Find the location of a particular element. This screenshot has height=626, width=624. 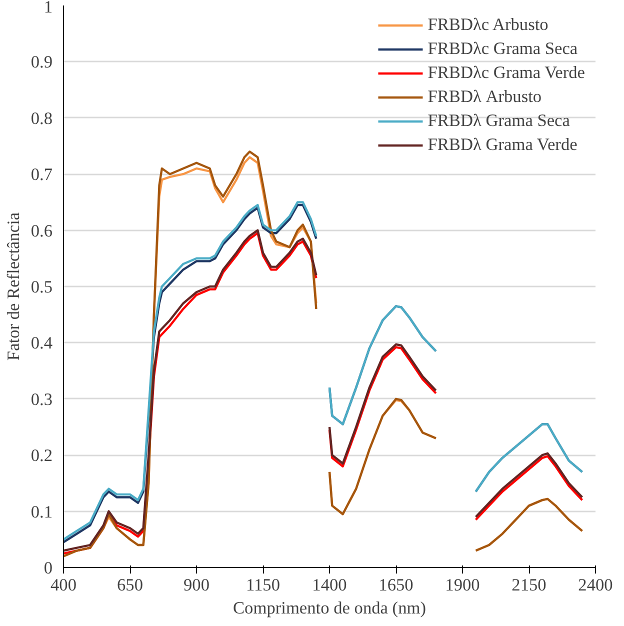

y-tick-label: 0.6 is located at coordinates (41, 230).